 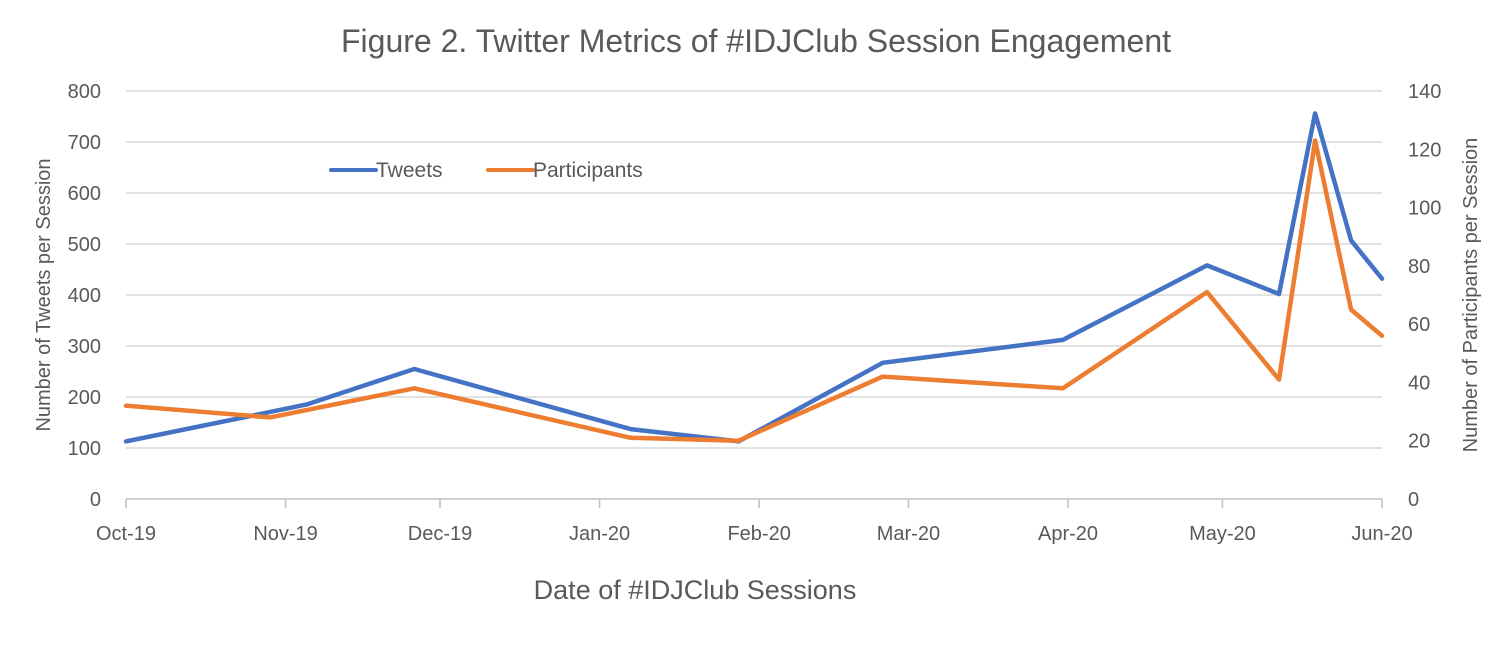 What do you see at coordinates (908, 534) in the screenshot?
I see `x-tick-label: Mar-20` at bounding box center [908, 534].